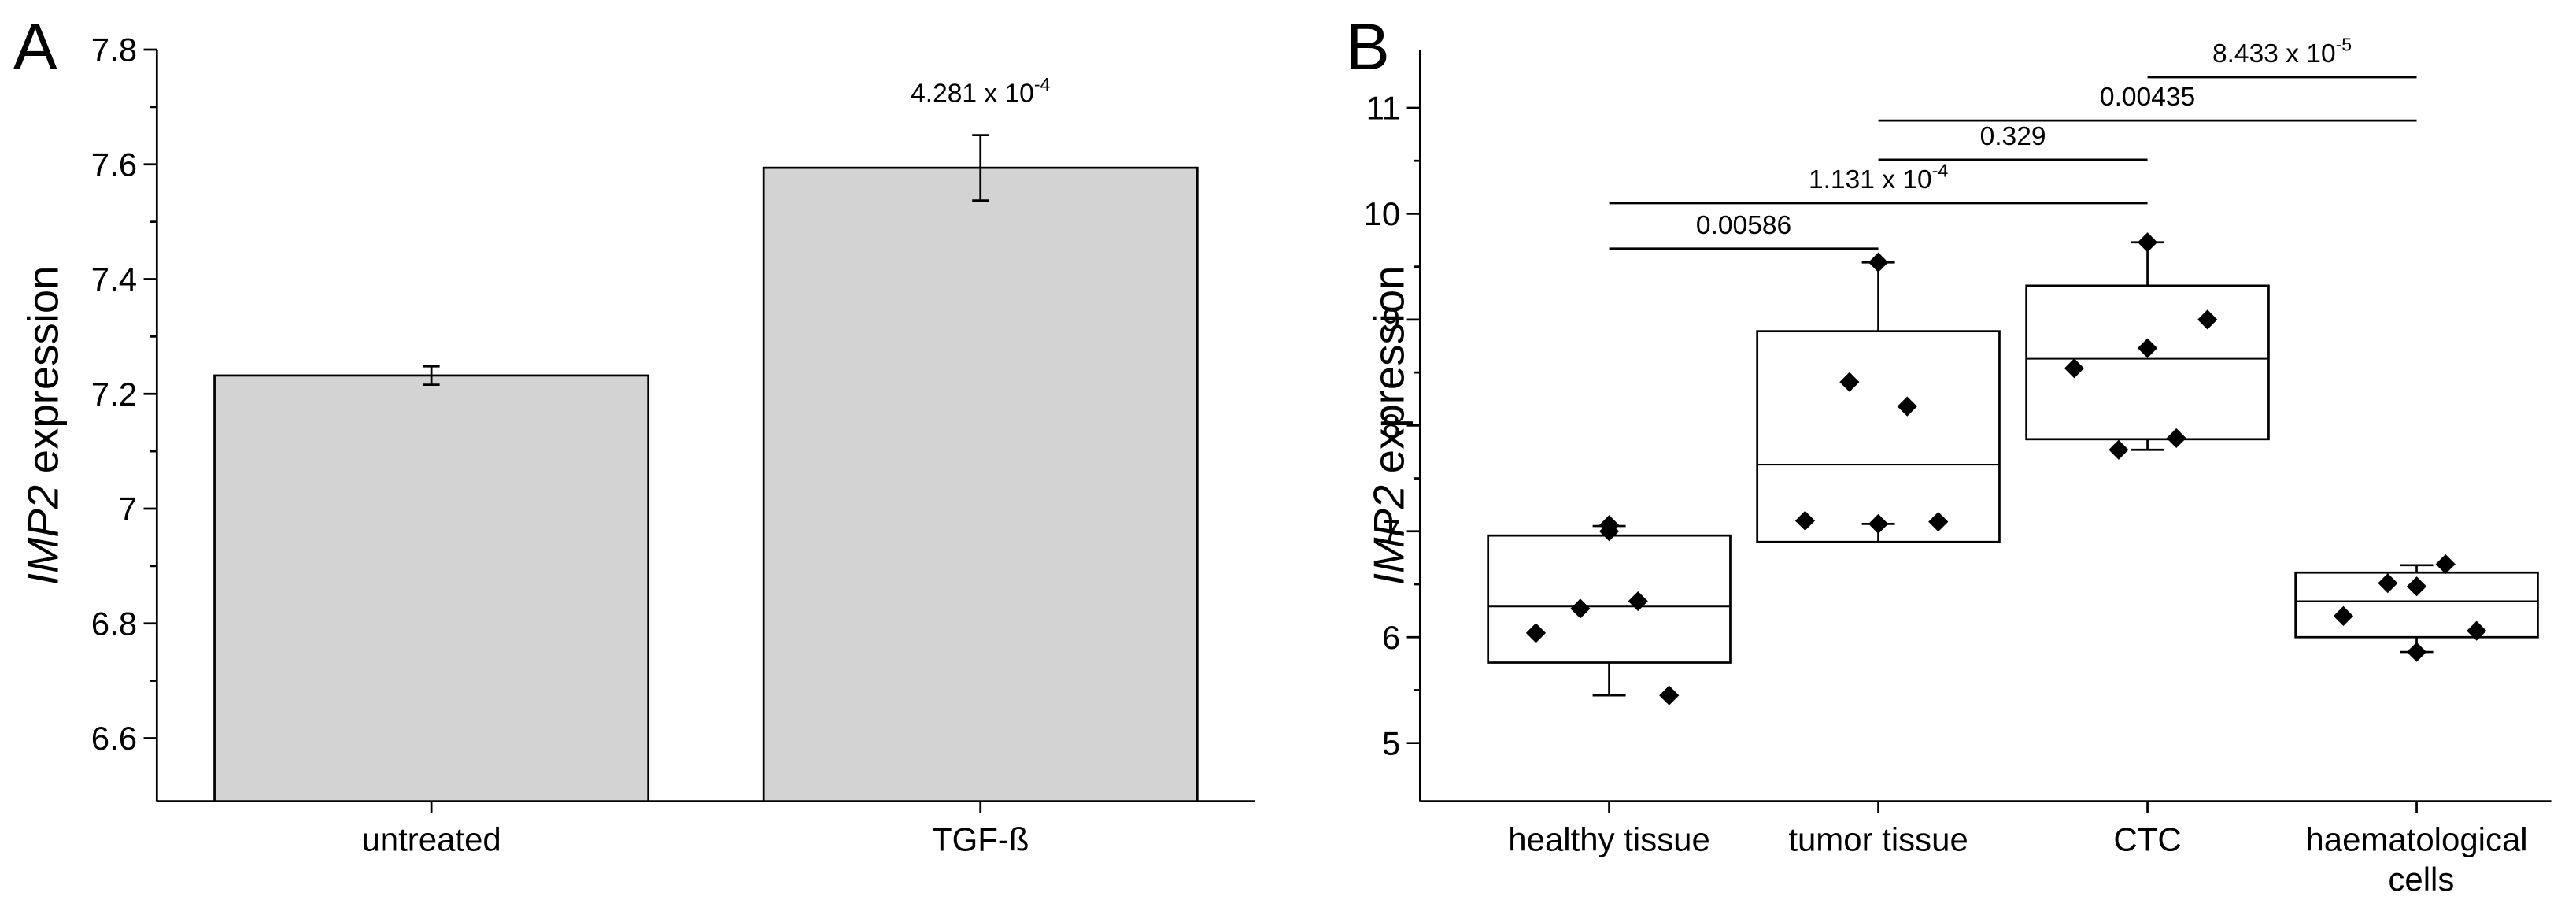 The height and width of the screenshot is (911, 2576). I want to click on y-tick-label: 7.2, so click(114, 394).